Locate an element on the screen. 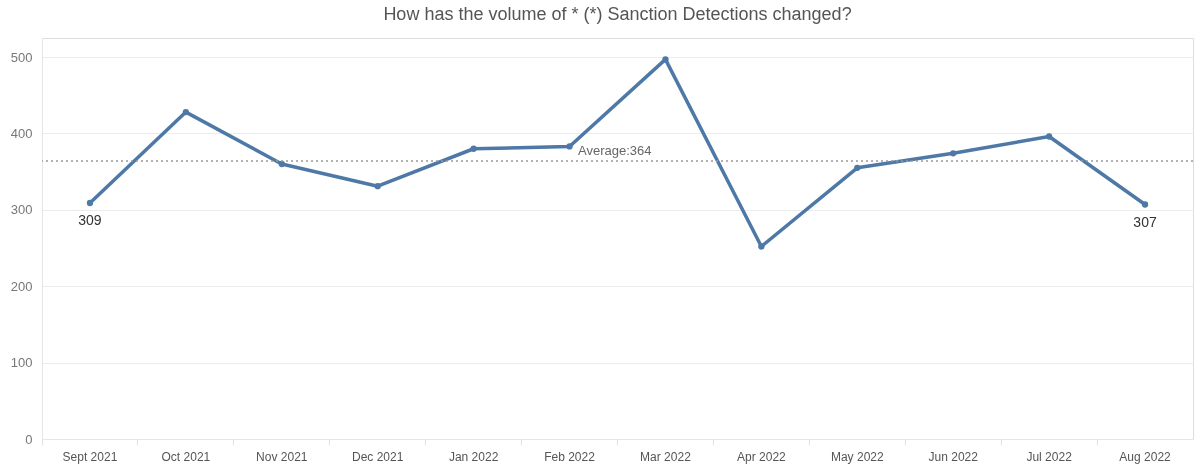  x-tick-label: Mar 2022 is located at coordinates (666, 456).